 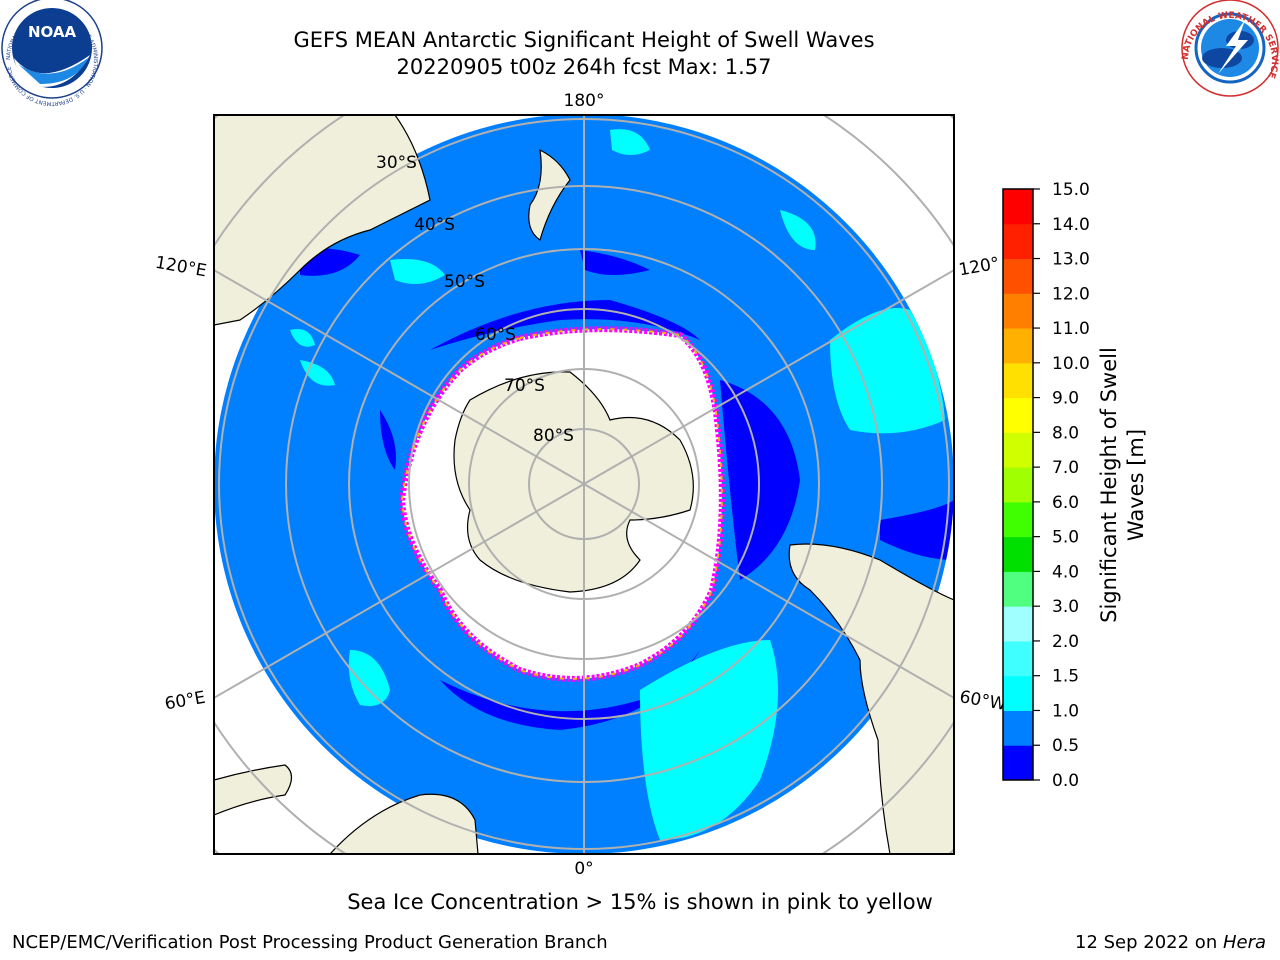 I want to click on lat-label-70s: 70°S, so click(x=524, y=386).